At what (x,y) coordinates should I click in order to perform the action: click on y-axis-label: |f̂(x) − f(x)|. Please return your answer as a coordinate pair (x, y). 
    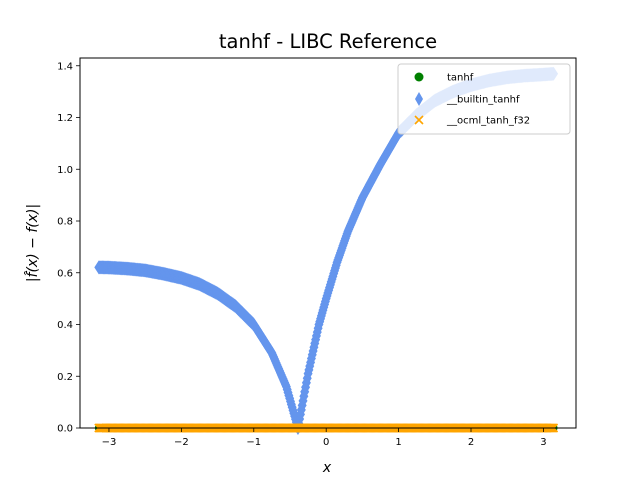
    Looking at the image, I should click on (32, 243).